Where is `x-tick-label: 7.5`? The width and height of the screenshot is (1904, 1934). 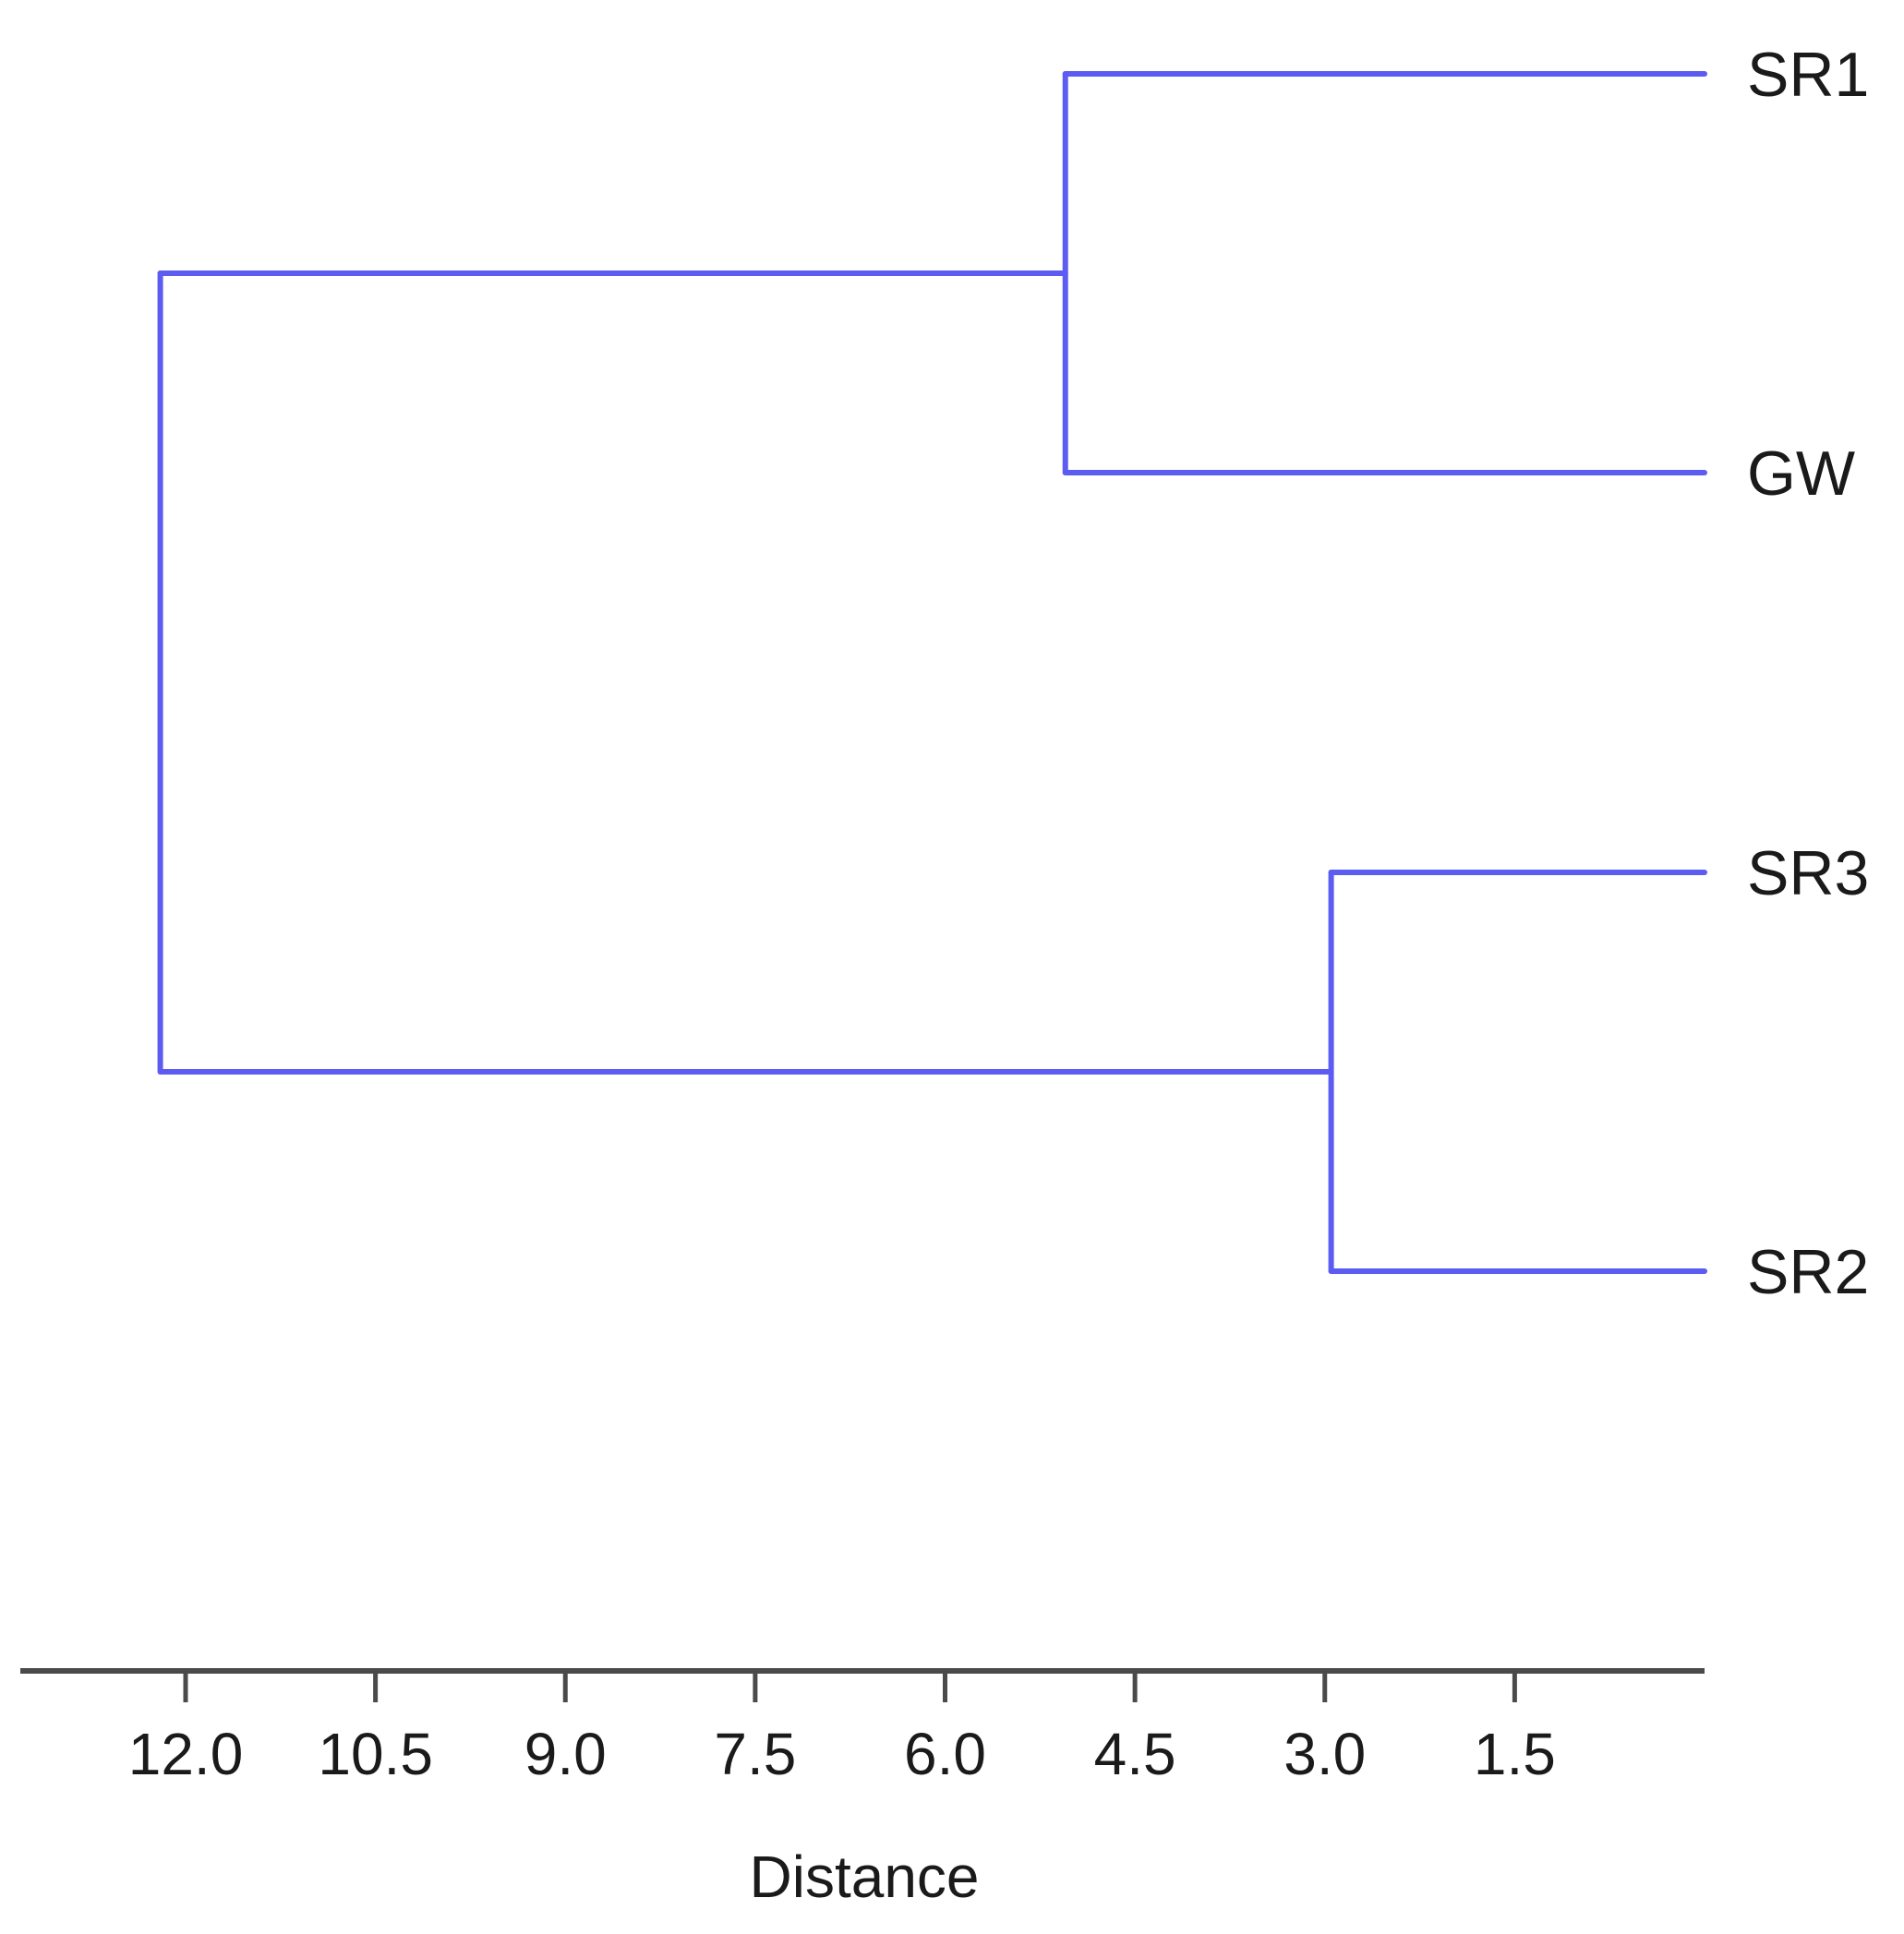 x-tick-label: 7.5 is located at coordinates (755, 1754).